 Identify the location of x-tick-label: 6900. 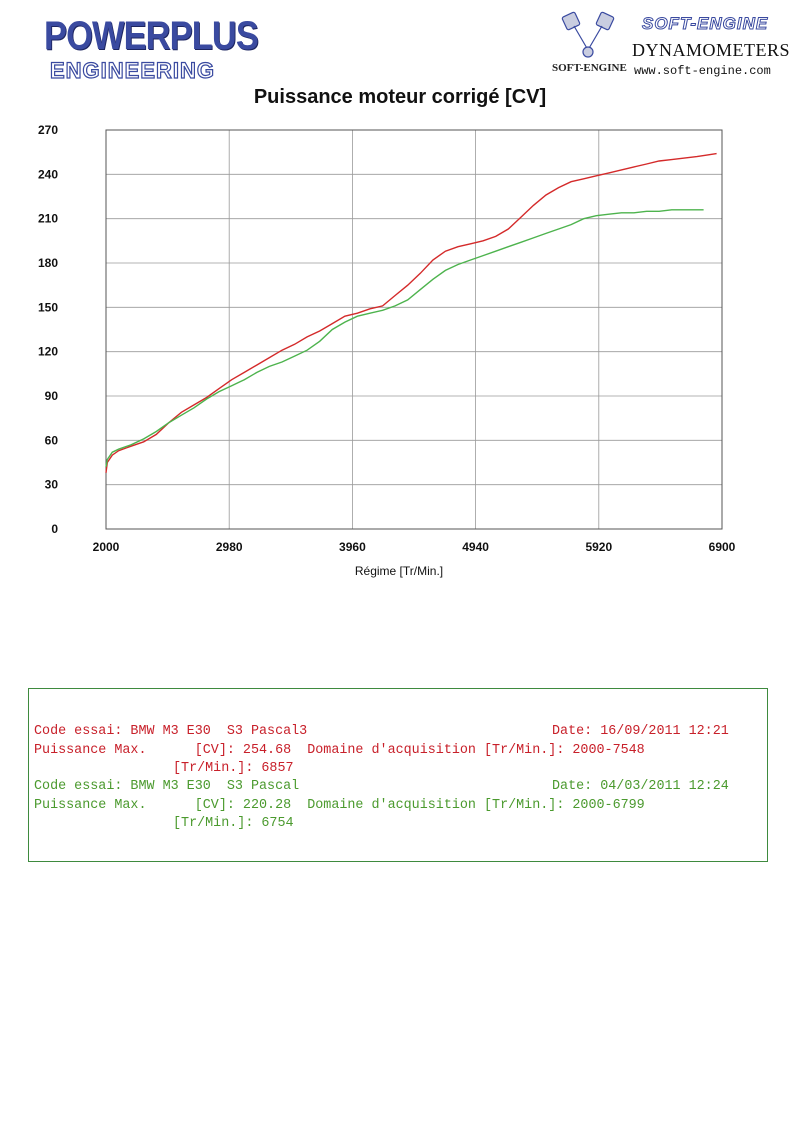
(722, 547).